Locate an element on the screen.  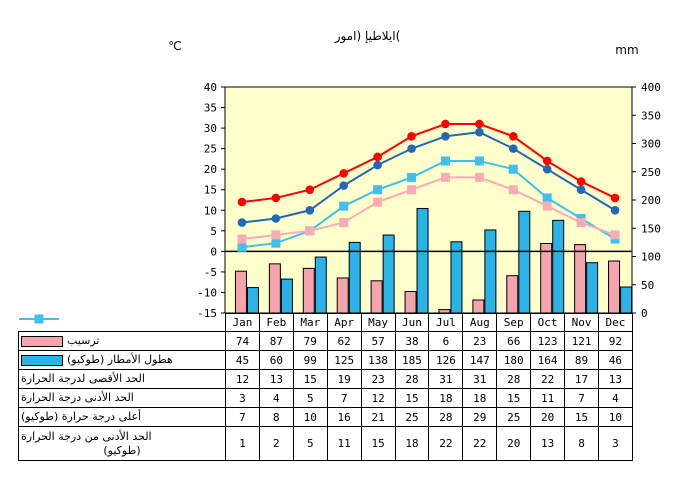
legend-cell: الحد الأدنى درجة الحرارة is located at coordinates (122, 361).